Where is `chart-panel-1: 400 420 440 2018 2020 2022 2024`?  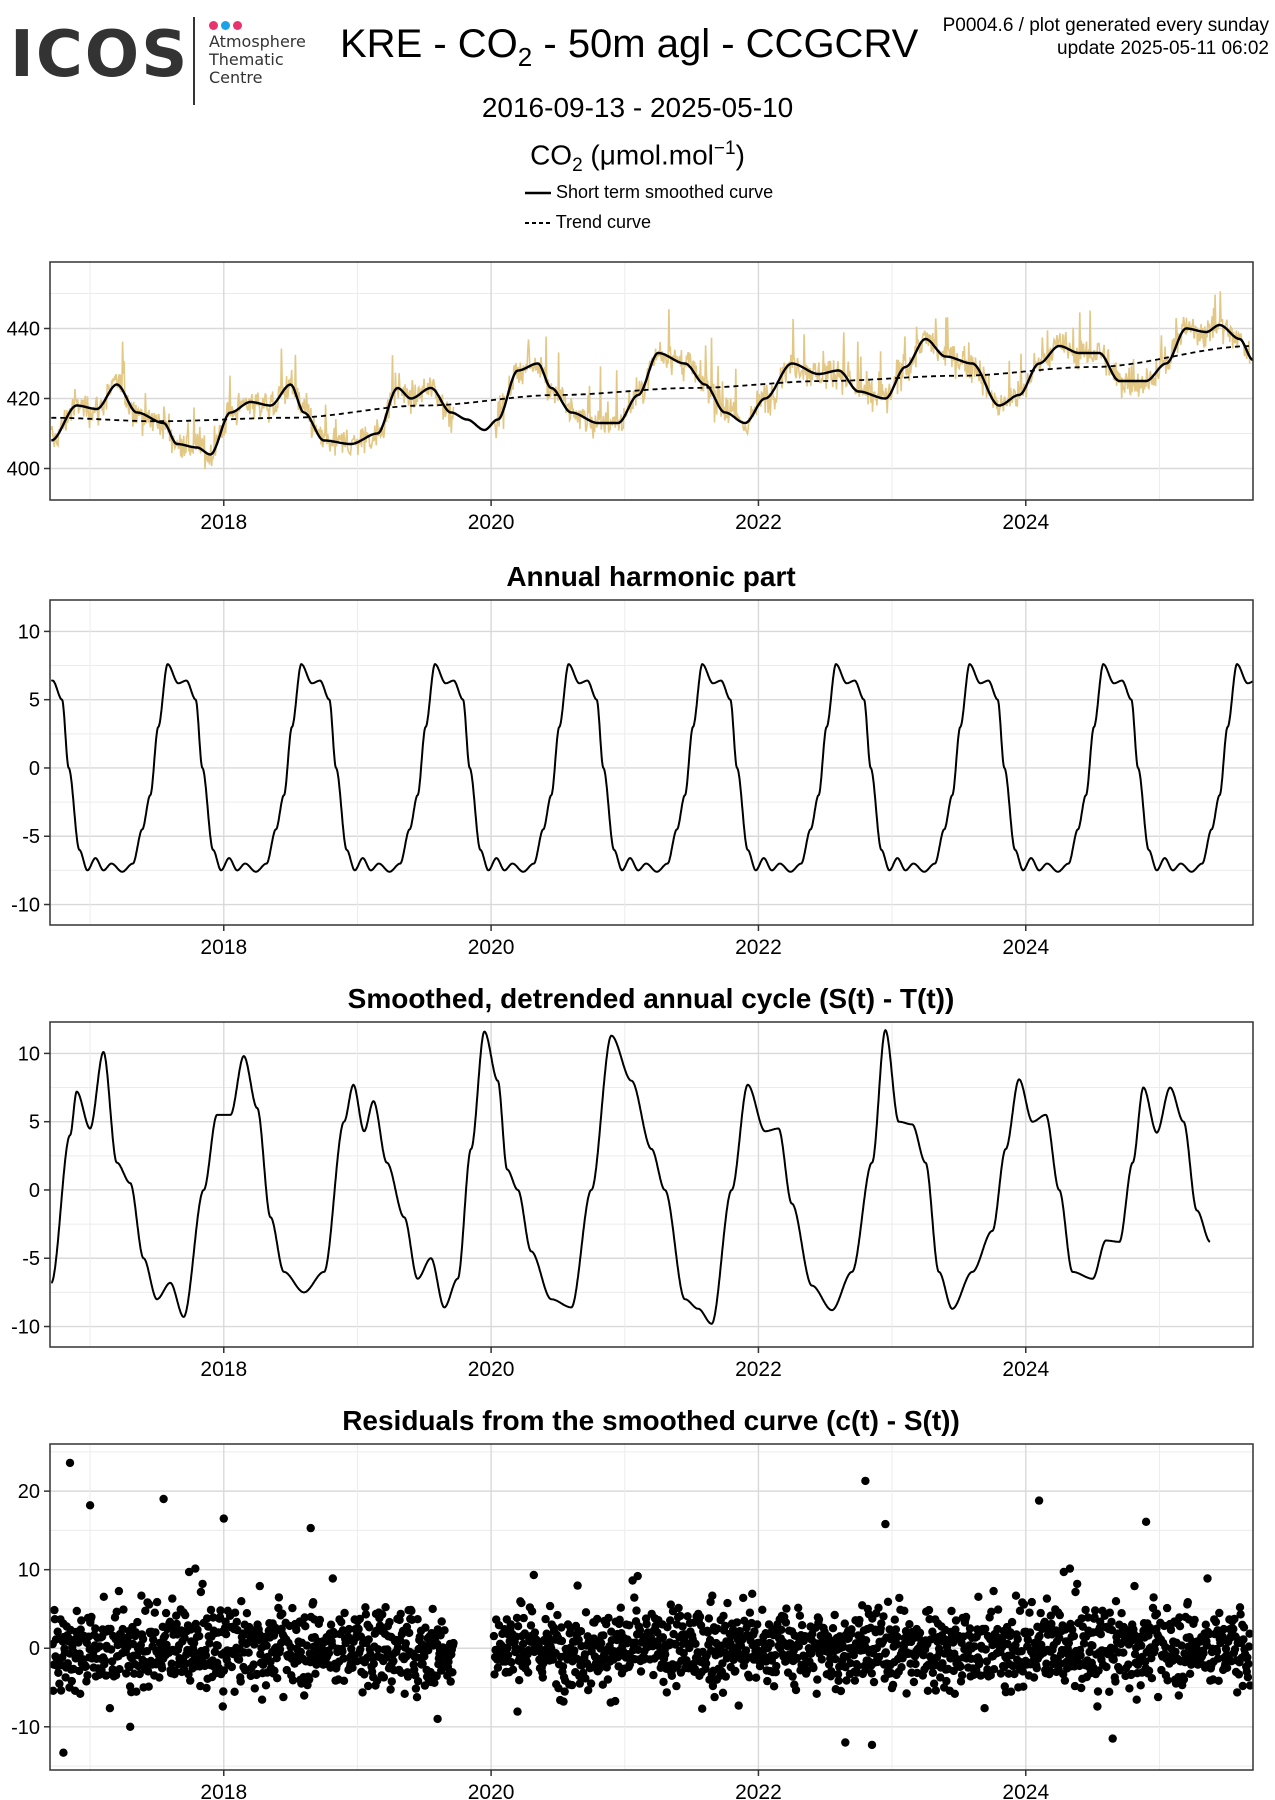
chart-panel-1: 400 420 440 2018 2020 2022 2024 is located at coordinates (630, 397).